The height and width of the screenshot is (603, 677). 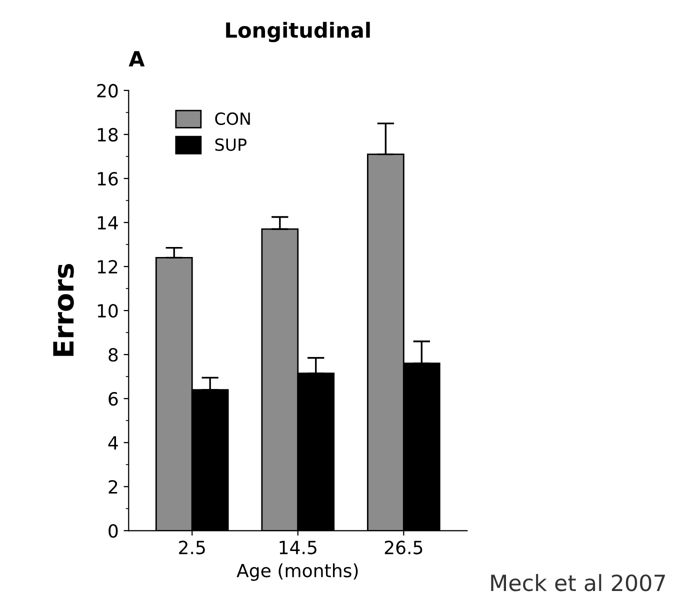 What do you see at coordinates (113, 487) in the screenshot?
I see `y-tick-label: 2` at bounding box center [113, 487].